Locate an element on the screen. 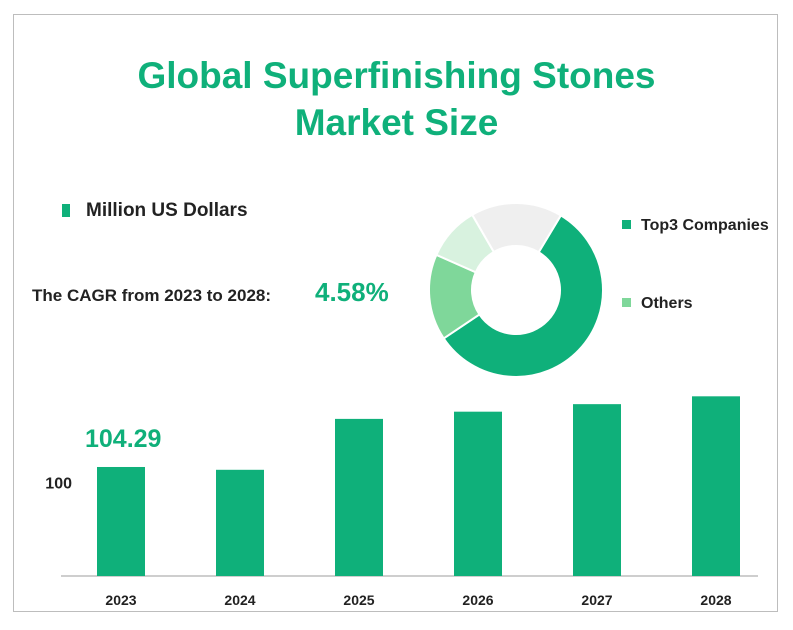  cagr-label: The CAGR from 2023 to 2028: is located at coordinates (152, 295).